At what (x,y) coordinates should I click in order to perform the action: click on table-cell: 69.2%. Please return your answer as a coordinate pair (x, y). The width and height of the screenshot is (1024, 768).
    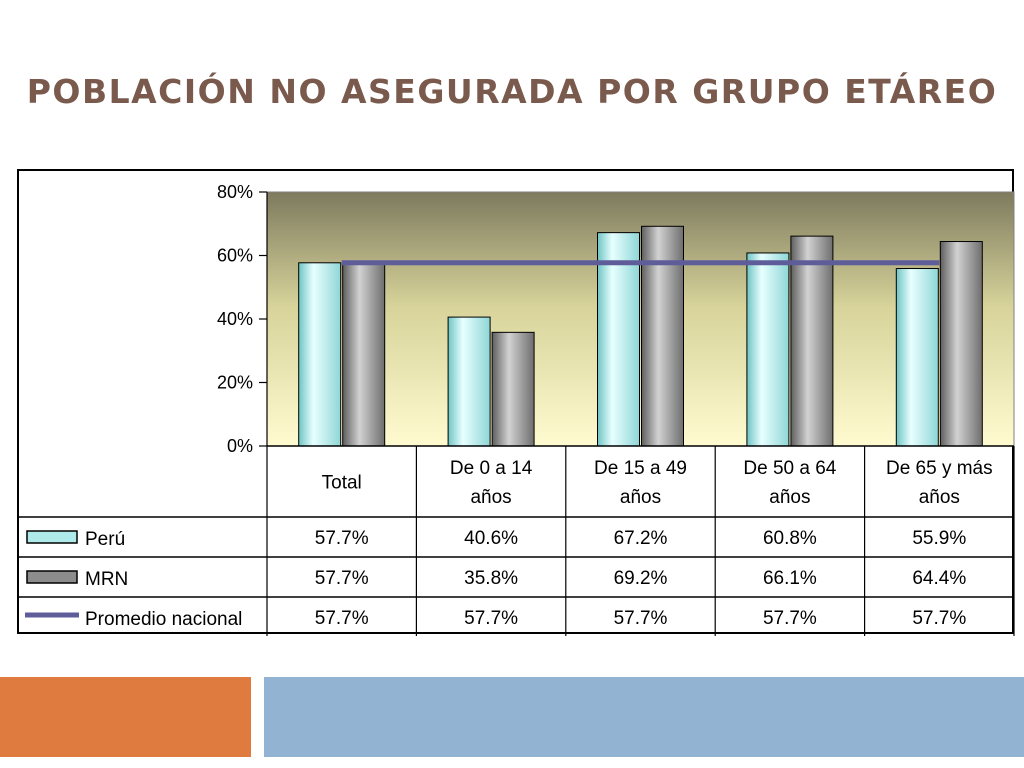
    Looking at the image, I should click on (641, 578).